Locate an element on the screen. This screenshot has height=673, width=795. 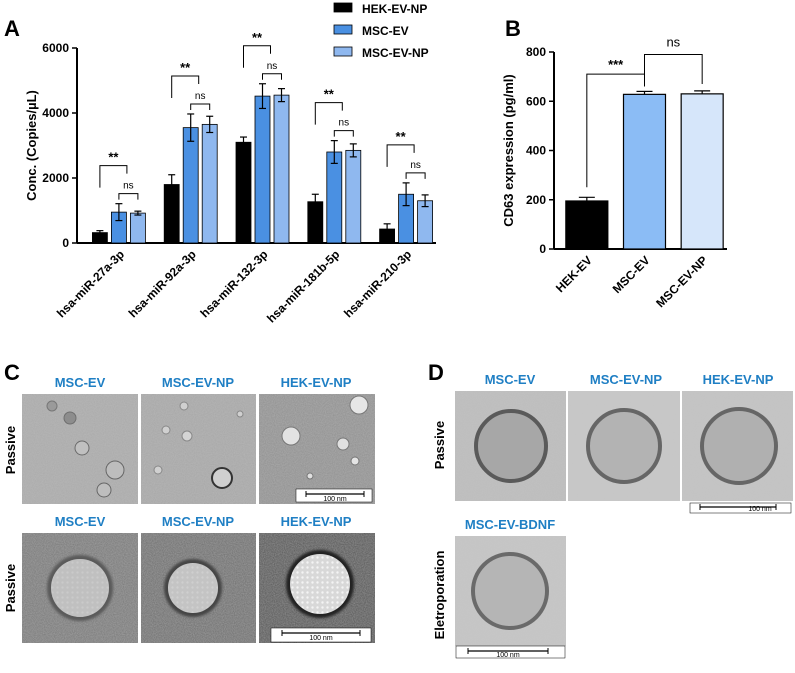
x-tick-label-a: hsa-miR-181b-5p is located at coordinates (303, 286).